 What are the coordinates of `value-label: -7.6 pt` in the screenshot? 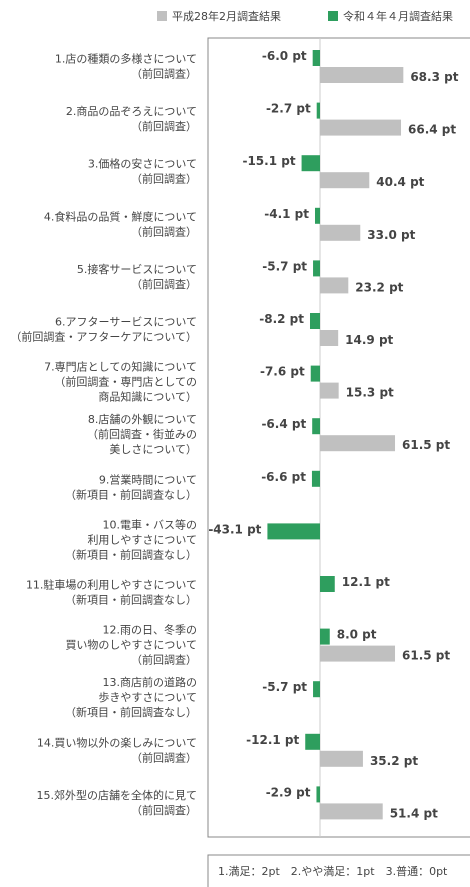 It's located at (282, 372).